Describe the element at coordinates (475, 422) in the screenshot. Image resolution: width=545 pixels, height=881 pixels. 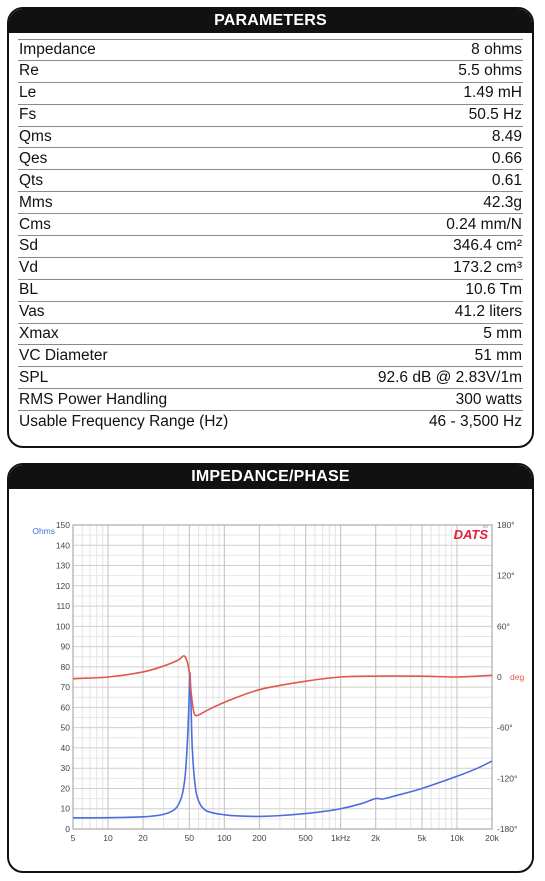
I see `param-value: 46 - 3,500 Hz` at that location.